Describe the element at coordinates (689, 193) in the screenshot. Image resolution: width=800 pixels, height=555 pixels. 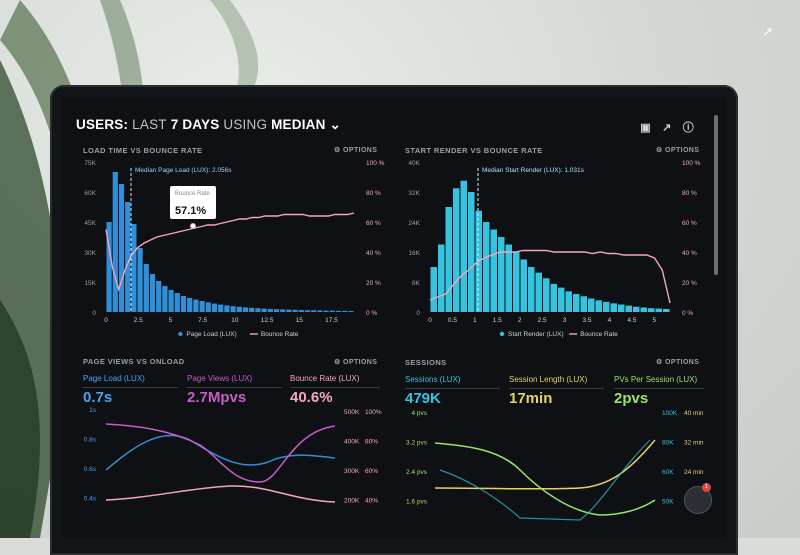
I see `y-right-tick: 80 %` at that location.